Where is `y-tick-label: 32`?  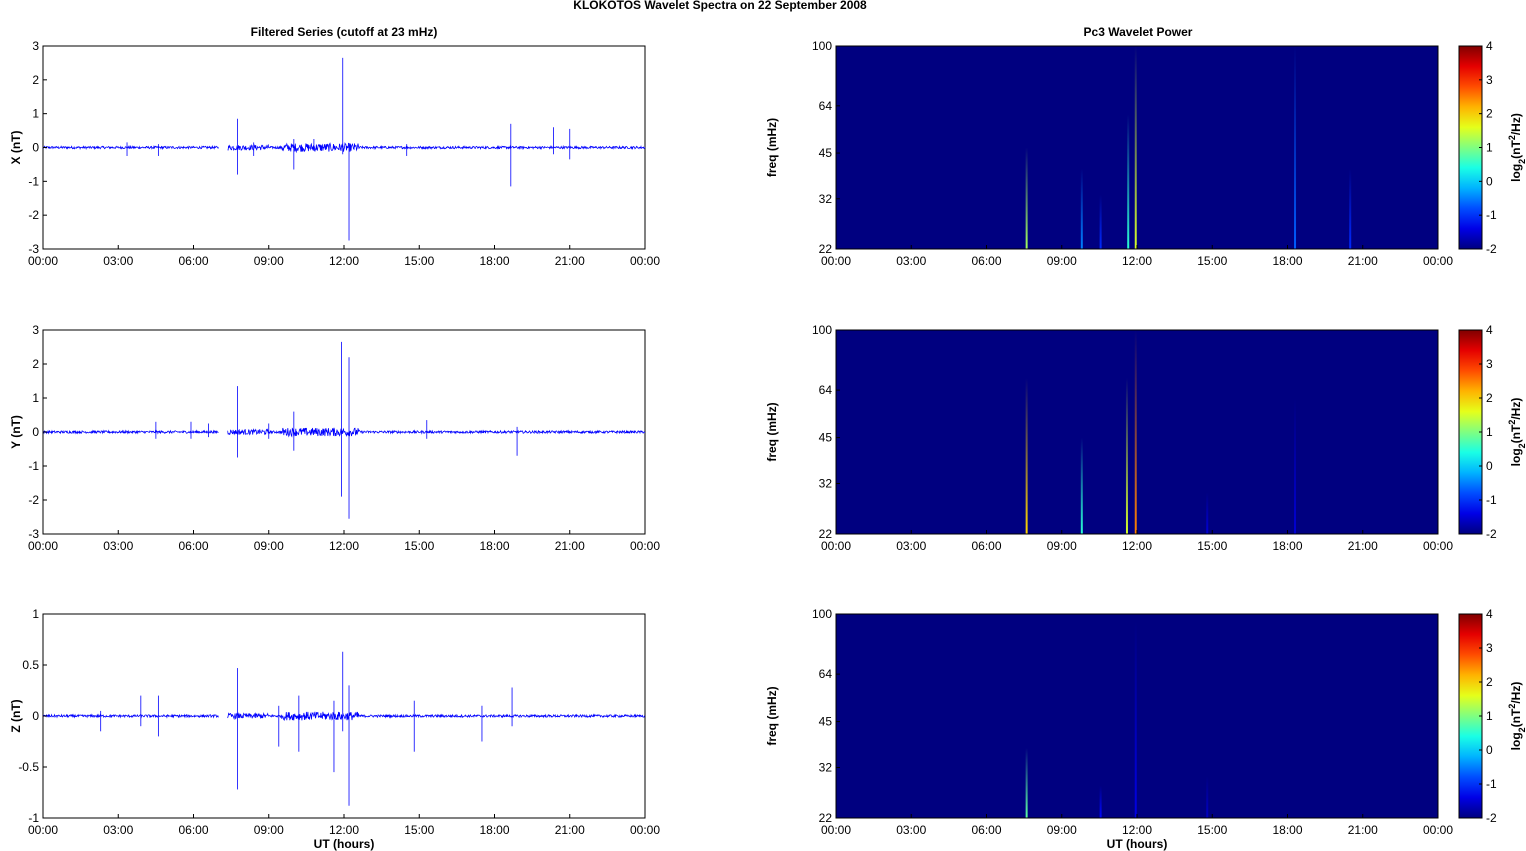
y-tick-label: 32 is located at coordinates (826, 484).